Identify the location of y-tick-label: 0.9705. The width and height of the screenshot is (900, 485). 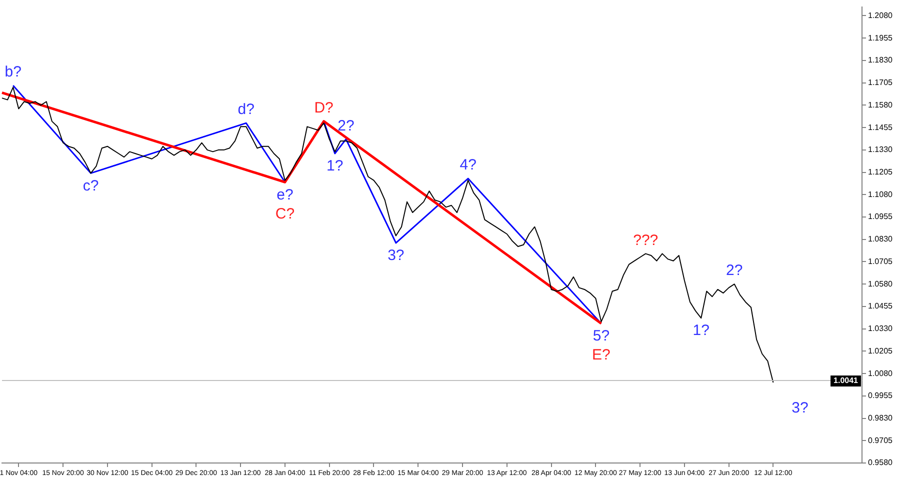
(881, 440).